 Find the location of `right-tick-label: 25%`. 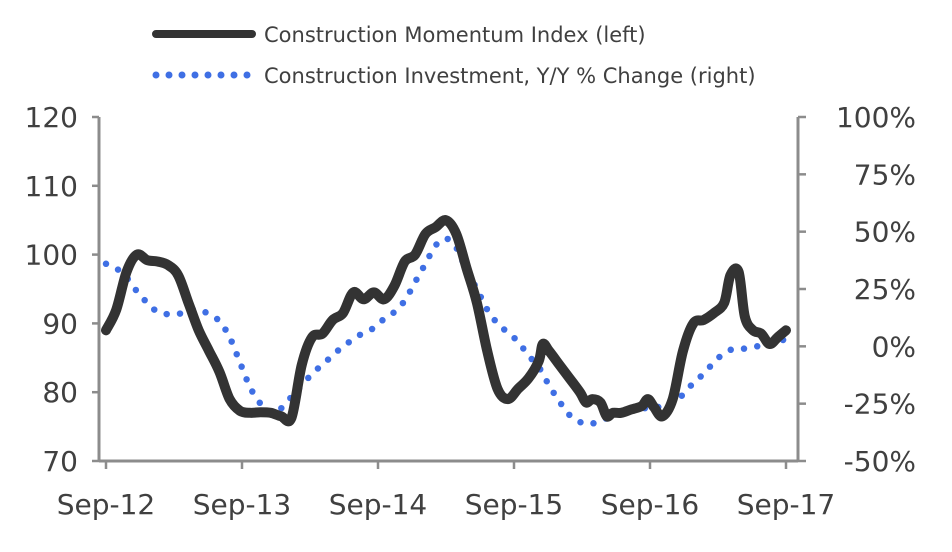

right-tick-label: 25% is located at coordinates (885, 289).